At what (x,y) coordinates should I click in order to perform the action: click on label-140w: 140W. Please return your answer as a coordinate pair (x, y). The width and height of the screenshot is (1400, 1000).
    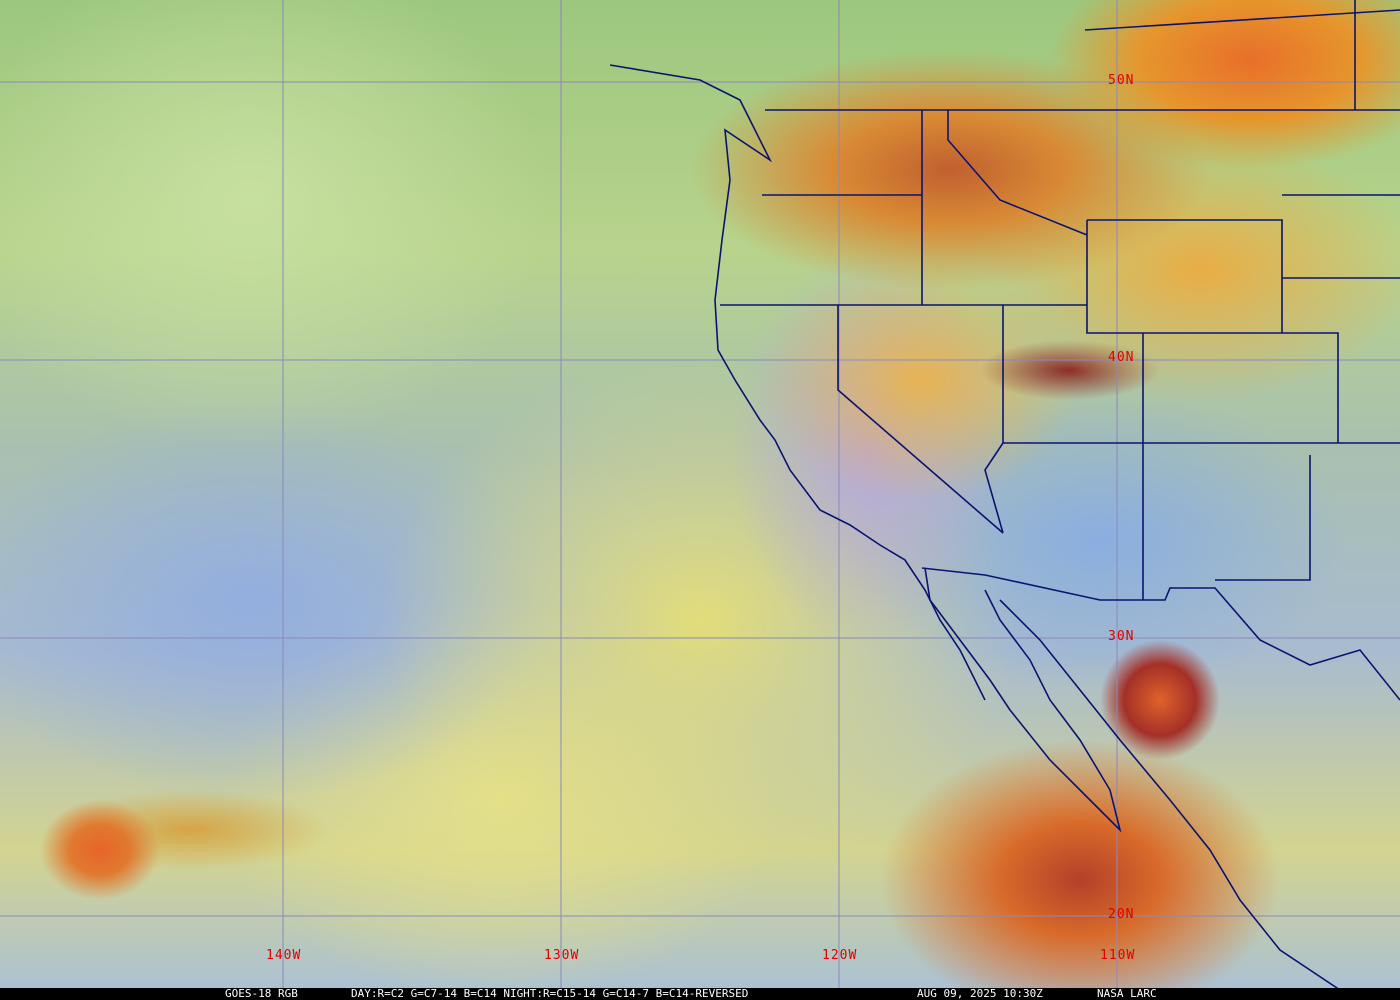
    Looking at the image, I should click on (284, 955).